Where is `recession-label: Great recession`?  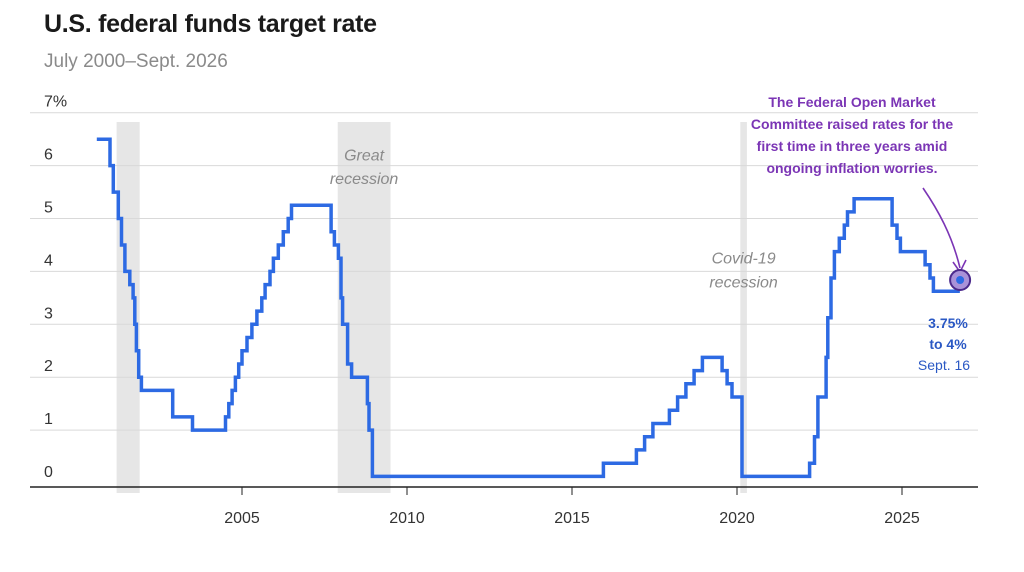
recession-label: Great recession is located at coordinates (364, 167).